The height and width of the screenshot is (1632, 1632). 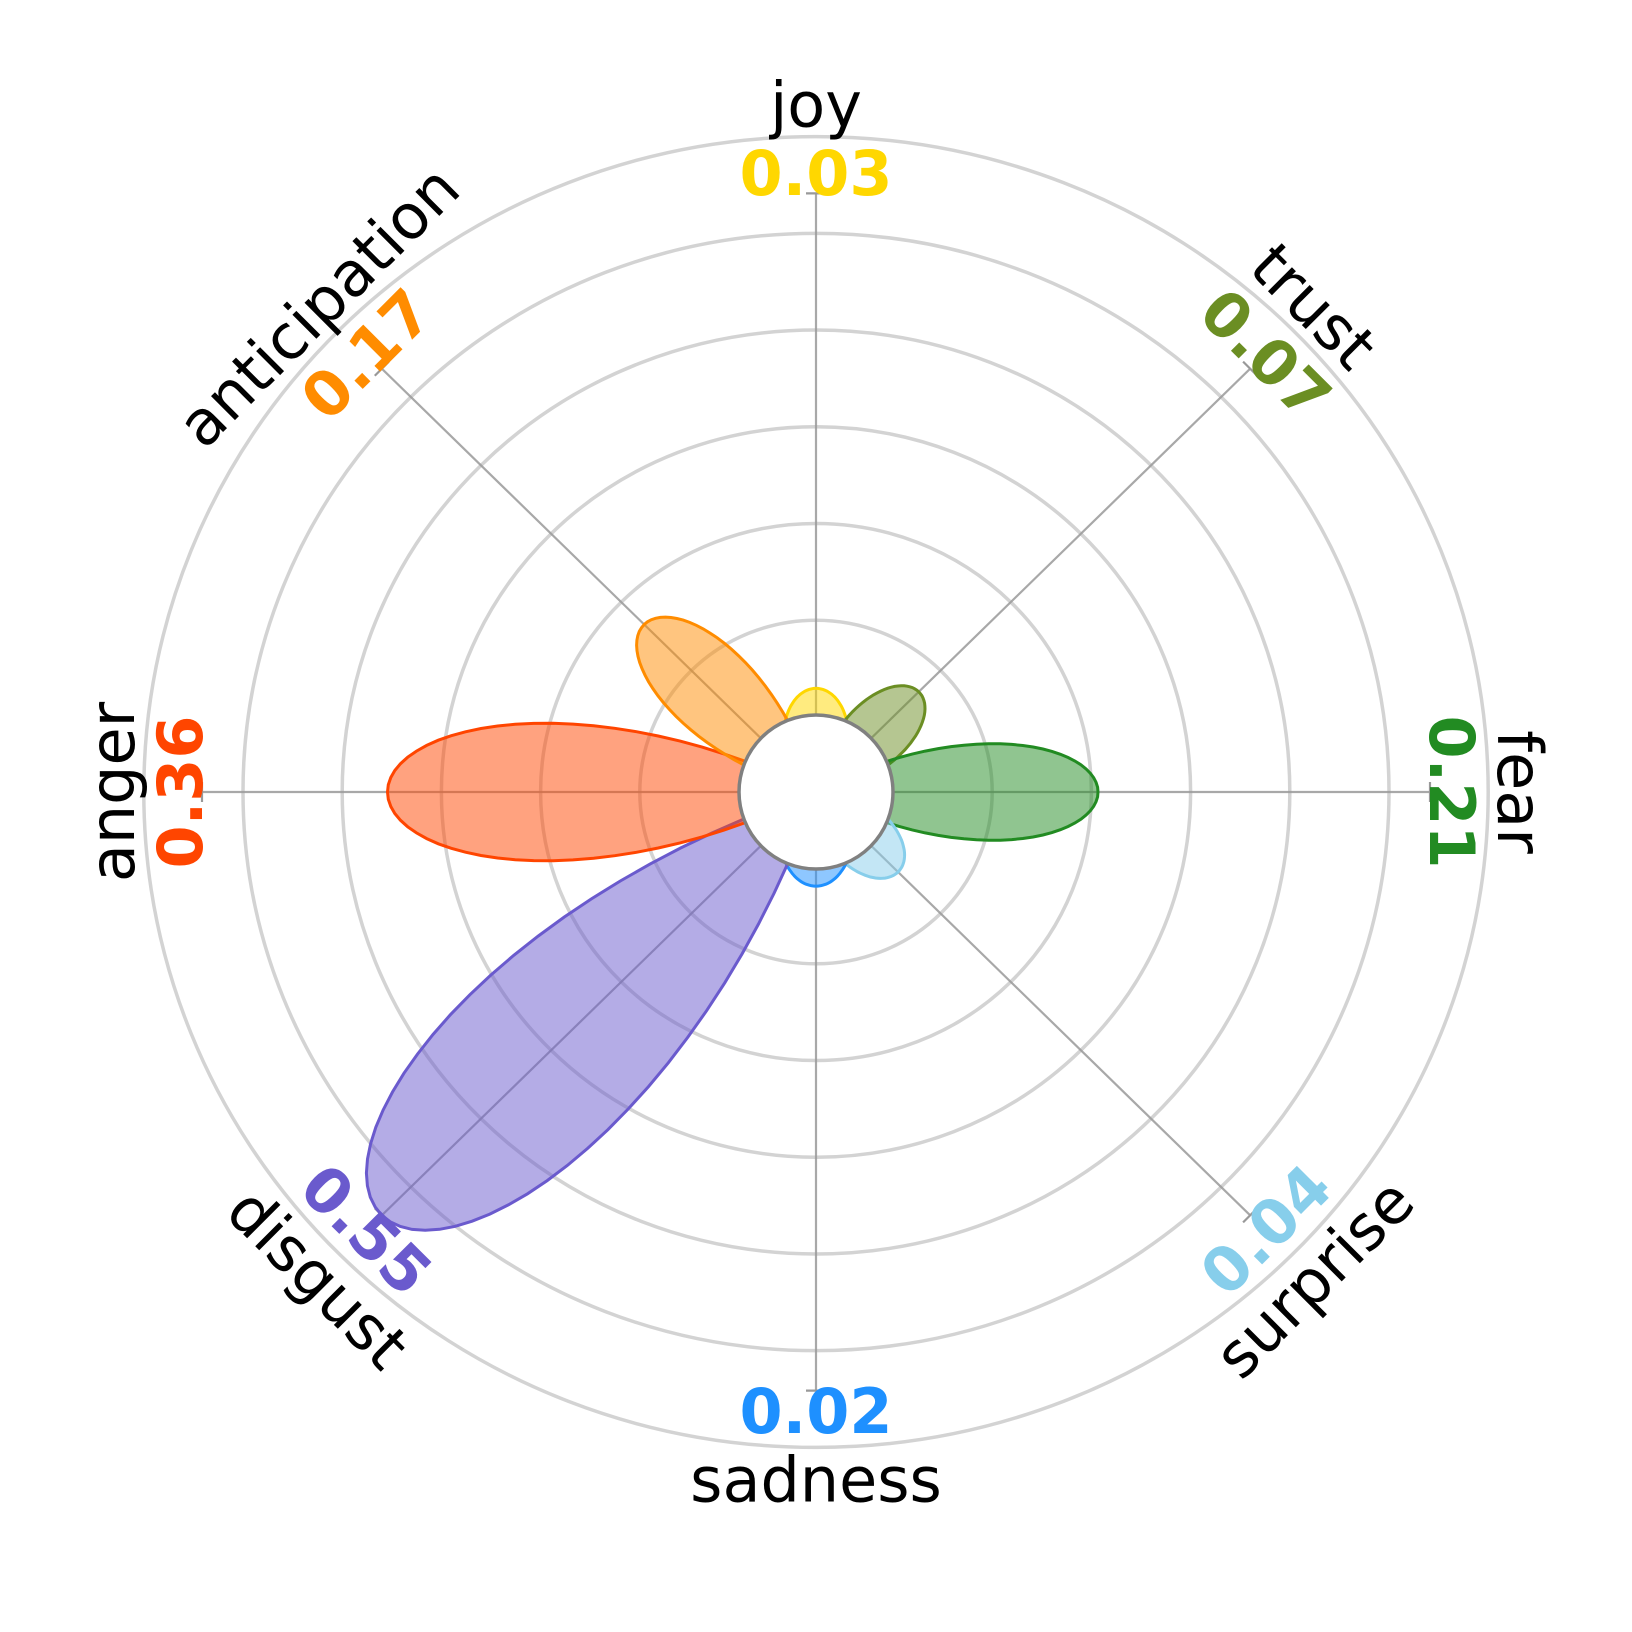 I want to click on label-group-surprise: 0.04surprise, so click(x=1290, y=1254).